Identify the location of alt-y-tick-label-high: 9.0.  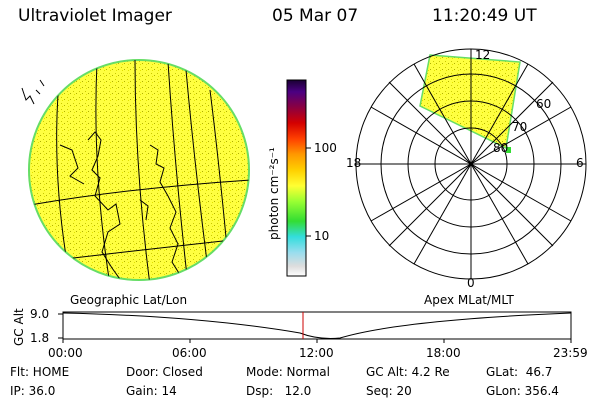
(40, 314).